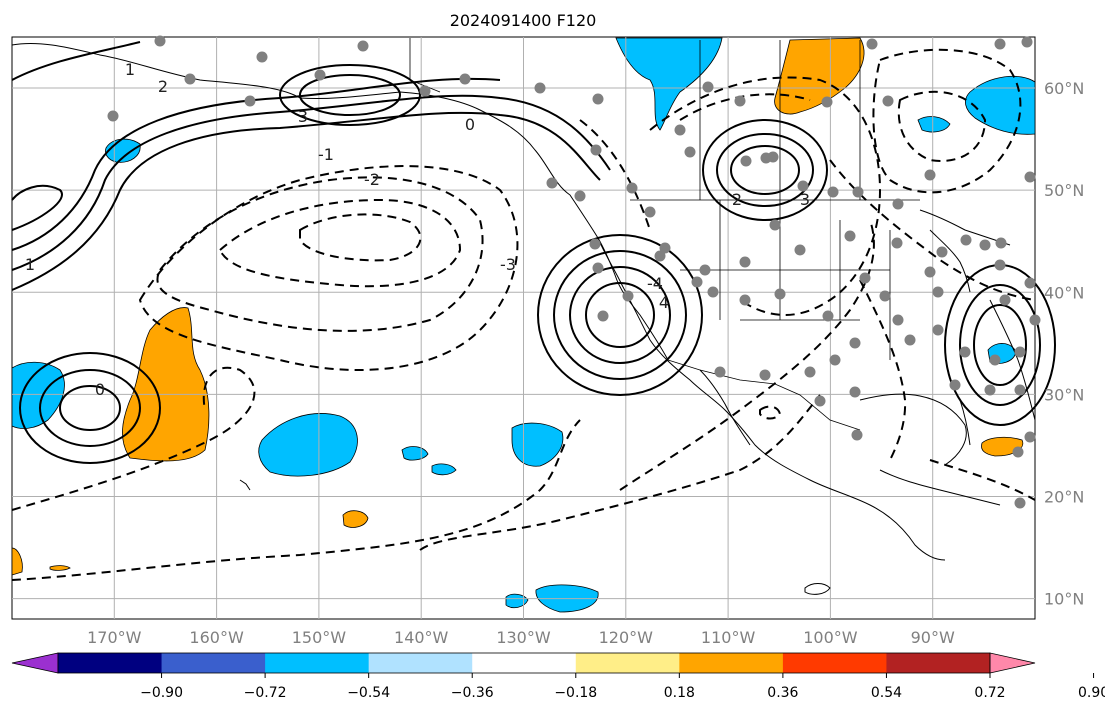 The width and height of the screenshot is (1105, 712). What do you see at coordinates (950, 261) in the screenshot?
I see `lake-shore` at bounding box center [950, 261].